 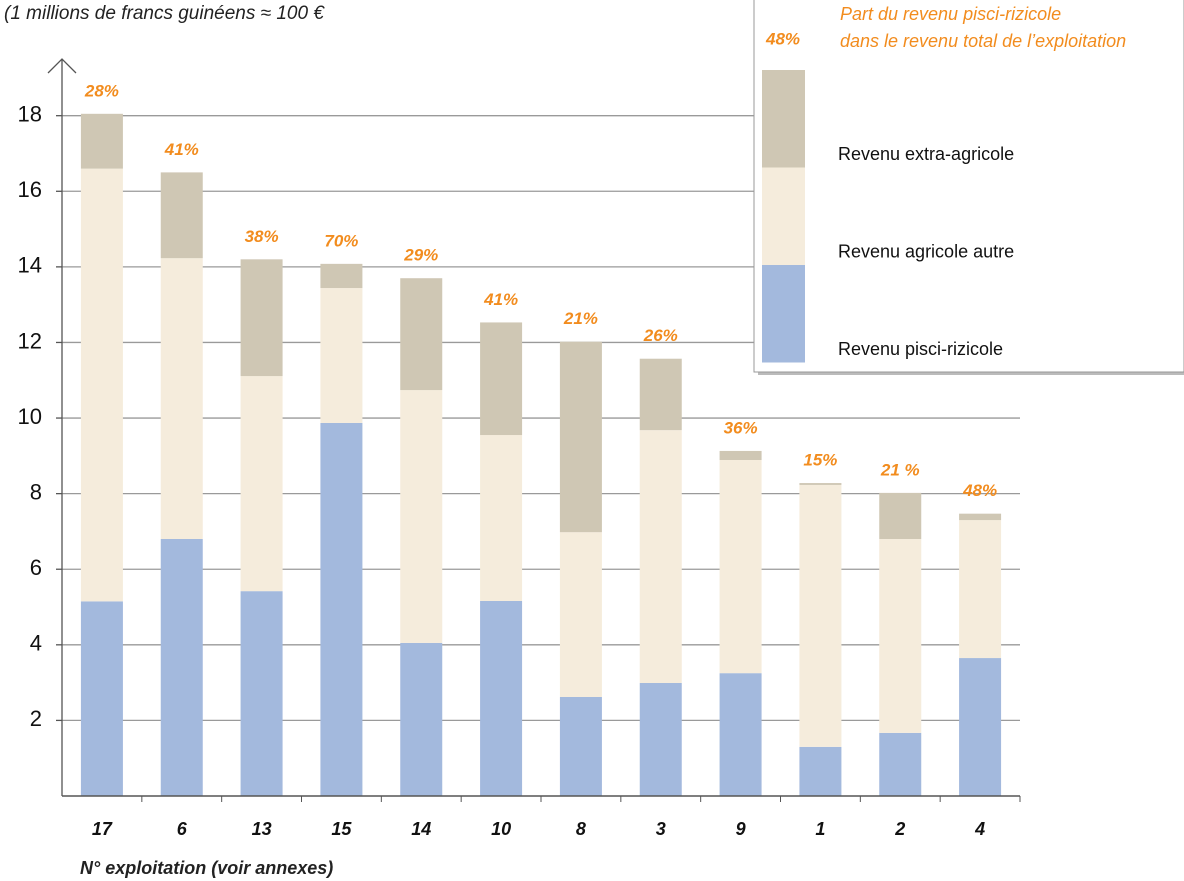 I want to click on y-tick-label: 2, so click(x=36, y=718).